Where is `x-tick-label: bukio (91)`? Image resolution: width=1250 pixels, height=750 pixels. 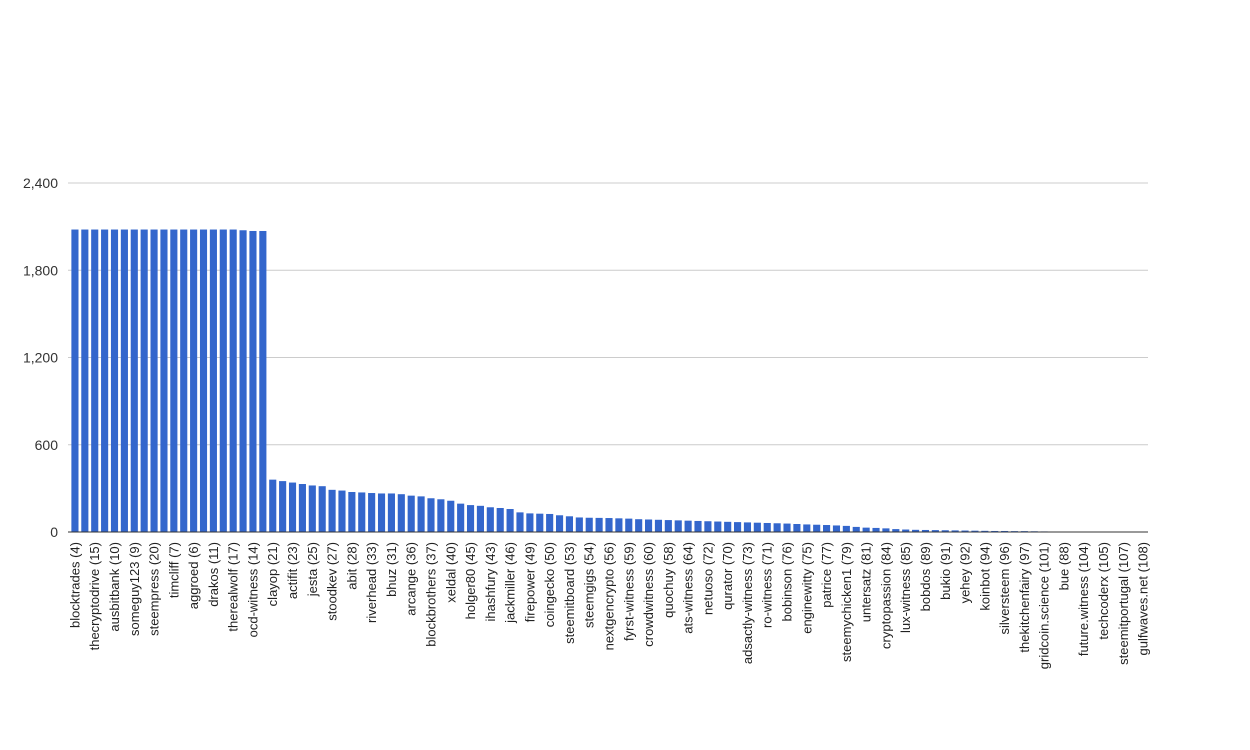 x-tick-label: bukio (91) is located at coordinates (945, 571).